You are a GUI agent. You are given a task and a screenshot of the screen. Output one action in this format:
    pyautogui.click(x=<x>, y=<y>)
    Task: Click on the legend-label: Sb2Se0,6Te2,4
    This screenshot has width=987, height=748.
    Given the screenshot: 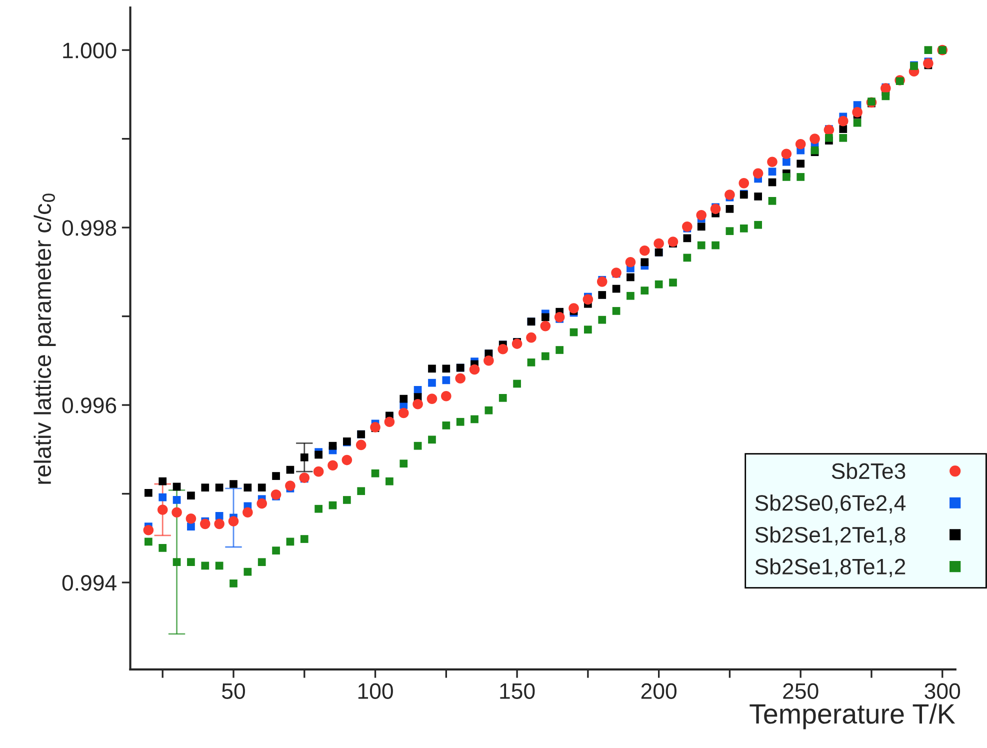 What is the action you would take?
    pyautogui.click(x=830, y=504)
    